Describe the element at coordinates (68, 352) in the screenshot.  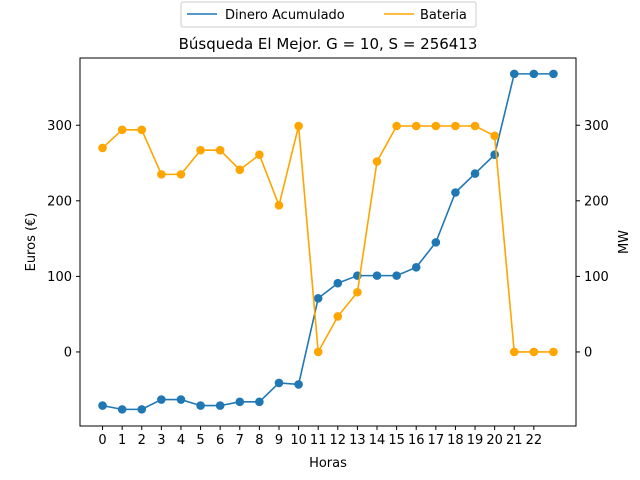
I see `y-left-tick-label: 0` at that location.